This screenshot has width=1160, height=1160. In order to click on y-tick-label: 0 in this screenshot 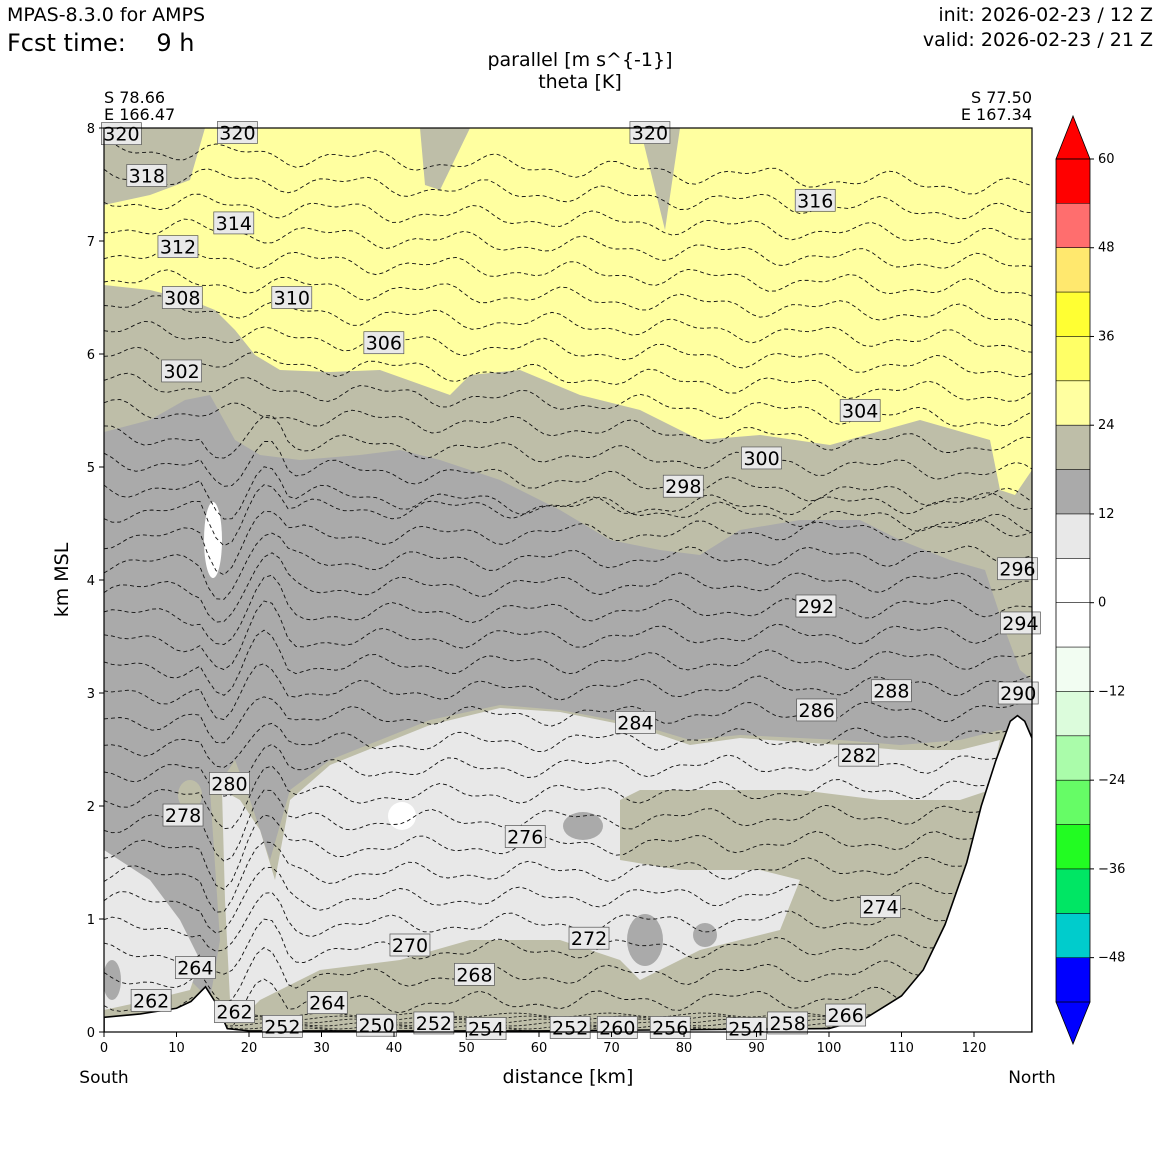, I will do `click(91, 1033)`.